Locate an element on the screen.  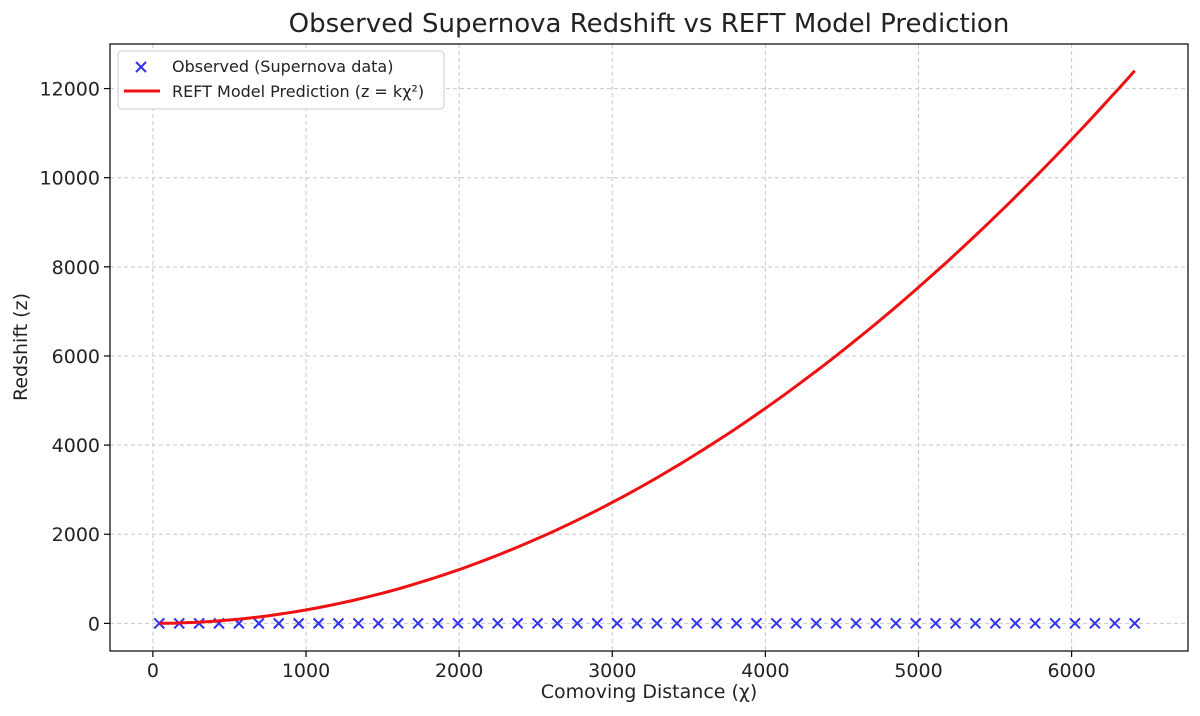
y-tick-label: 10000 is located at coordinates (70, 179).